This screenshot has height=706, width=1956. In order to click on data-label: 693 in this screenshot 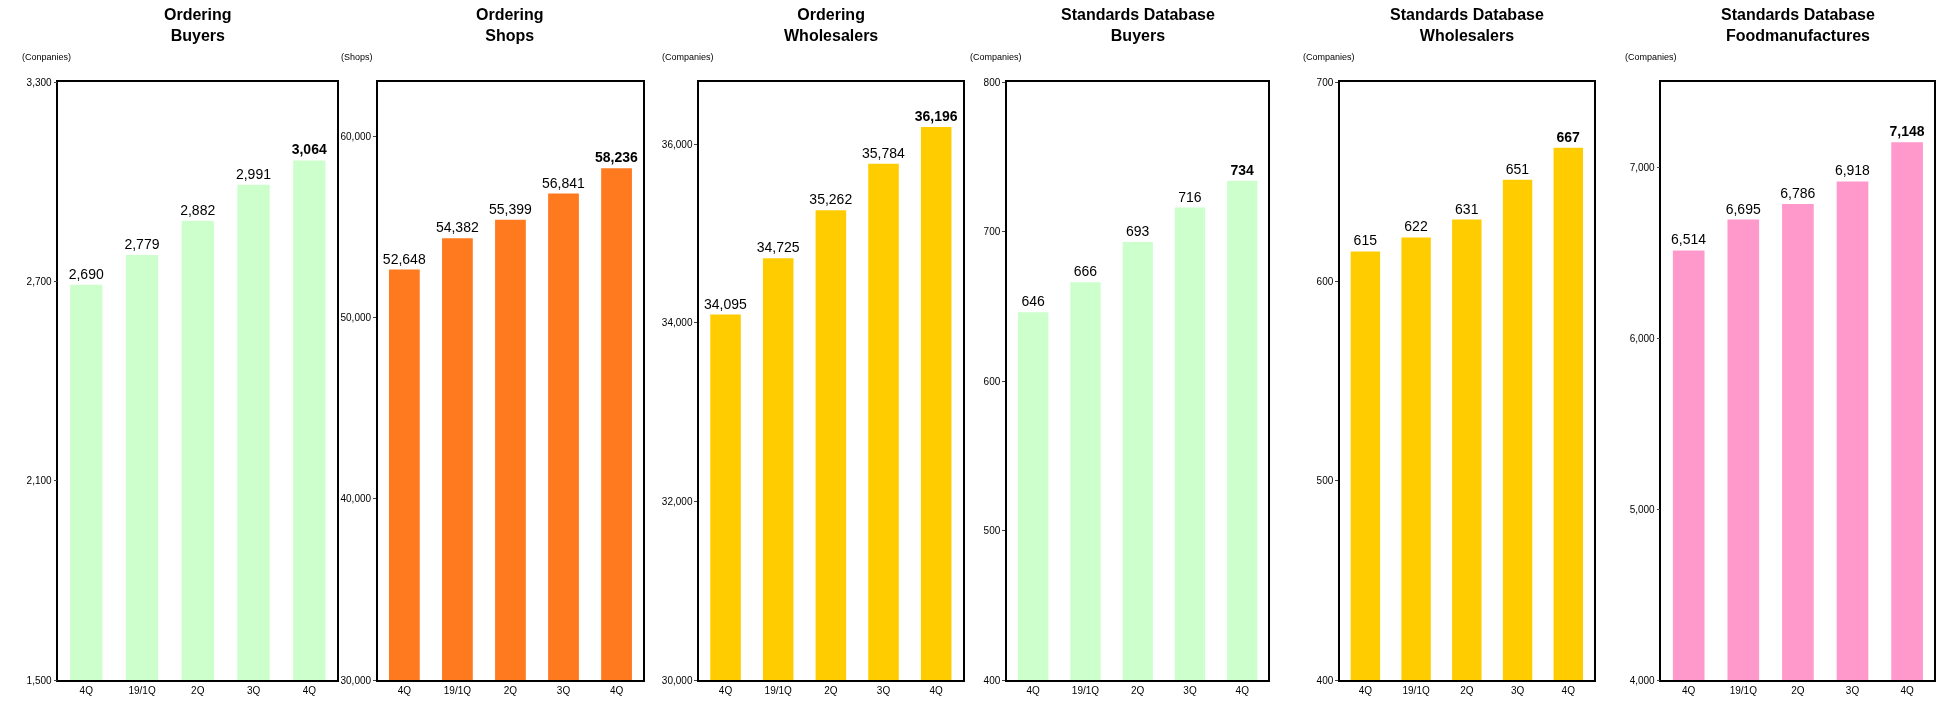, I will do `click(1137, 230)`.